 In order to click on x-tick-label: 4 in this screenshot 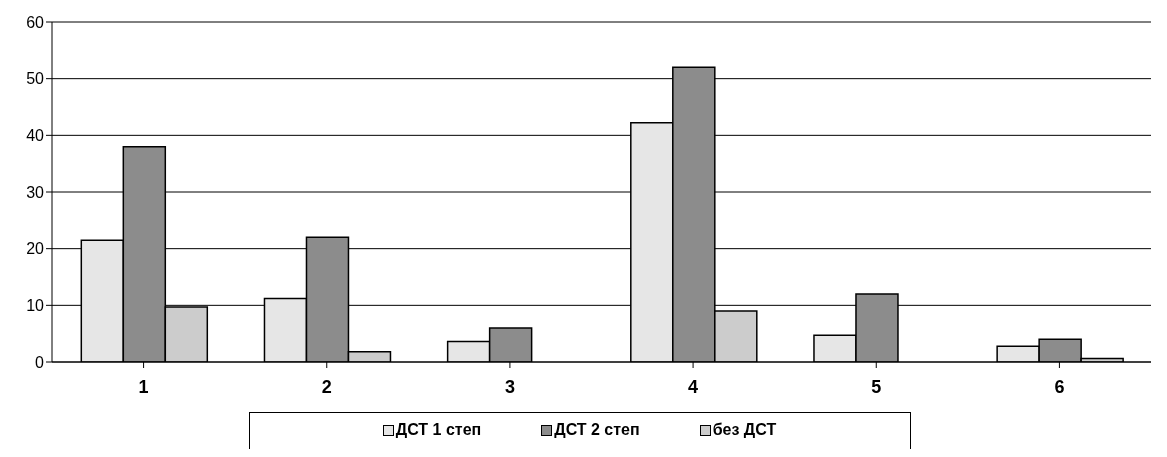, I will do `click(693, 386)`.